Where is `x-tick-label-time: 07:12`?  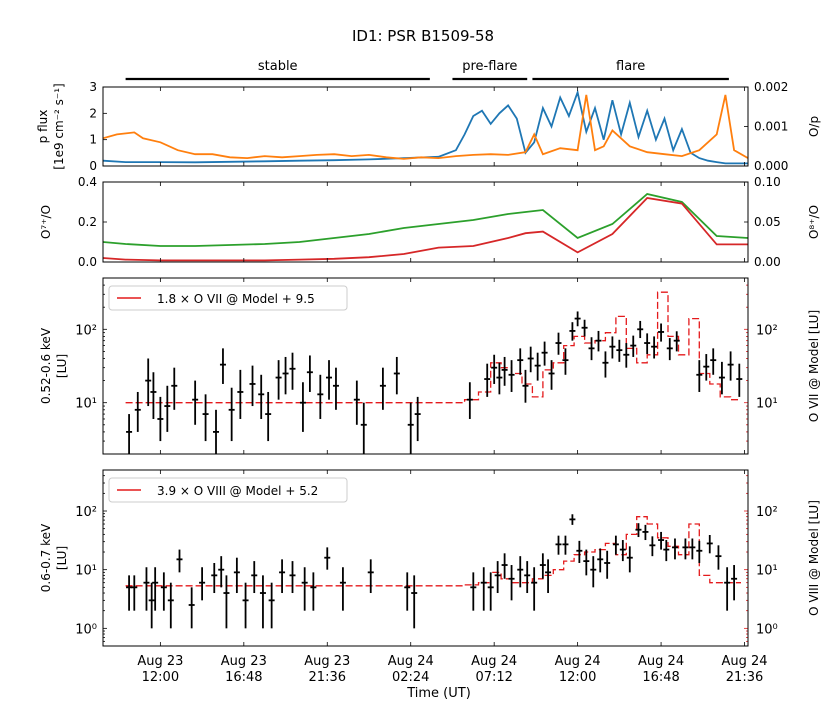
x-tick-label-time: 07:12 is located at coordinates (493, 677).